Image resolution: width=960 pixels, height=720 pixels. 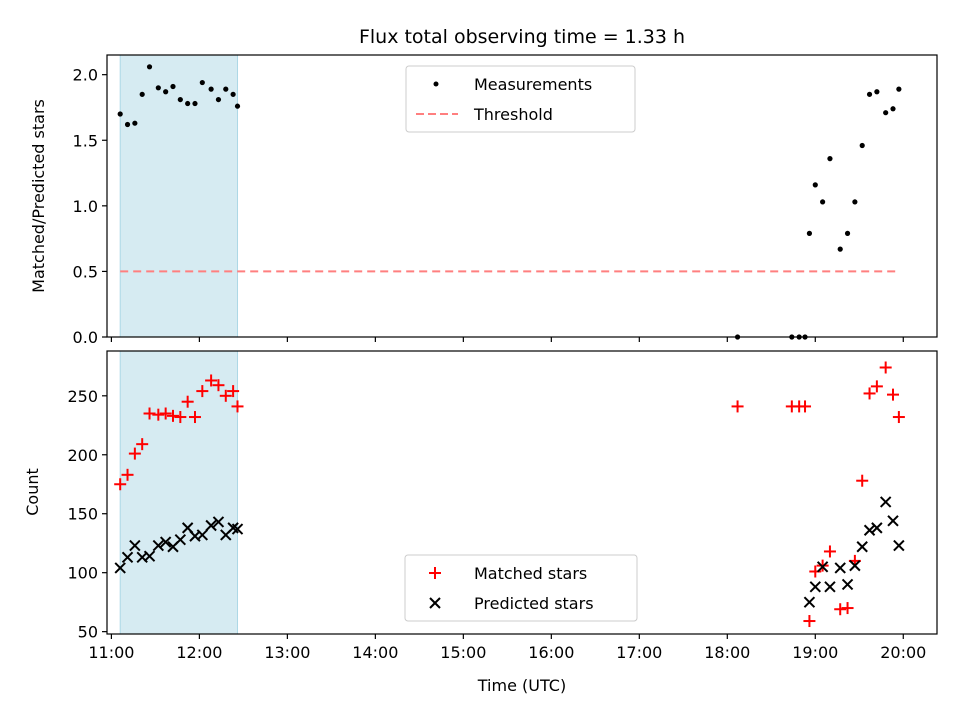 What do you see at coordinates (85, 75) in the screenshot?
I see `y-tick-label: 2.0` at bounding box center [85, 75].